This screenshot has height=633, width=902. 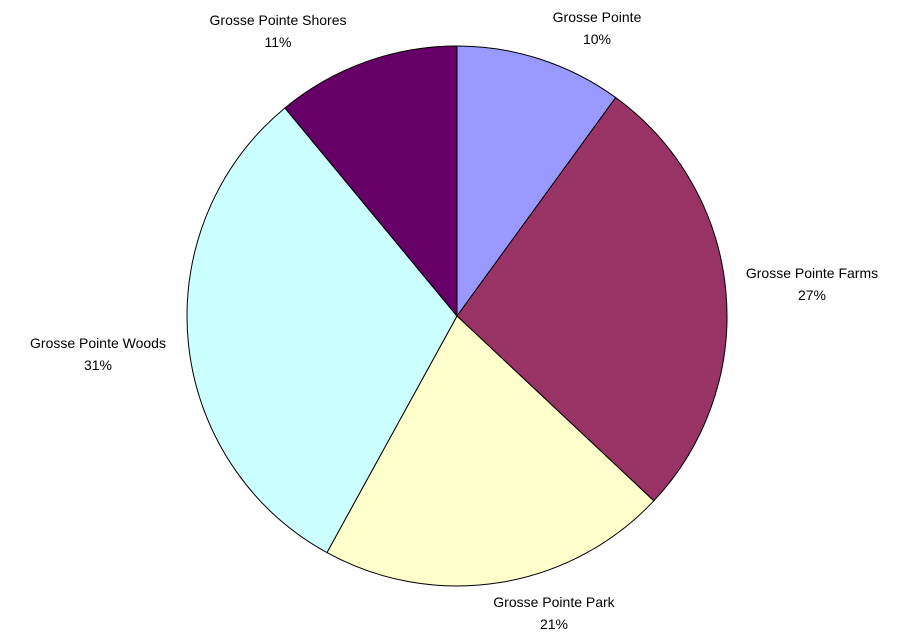 What do you see at coordinates (371, 181) in the screenshot?
I see `pie-slice-grosse-pointe-shores` at bounding box center [371, 181].